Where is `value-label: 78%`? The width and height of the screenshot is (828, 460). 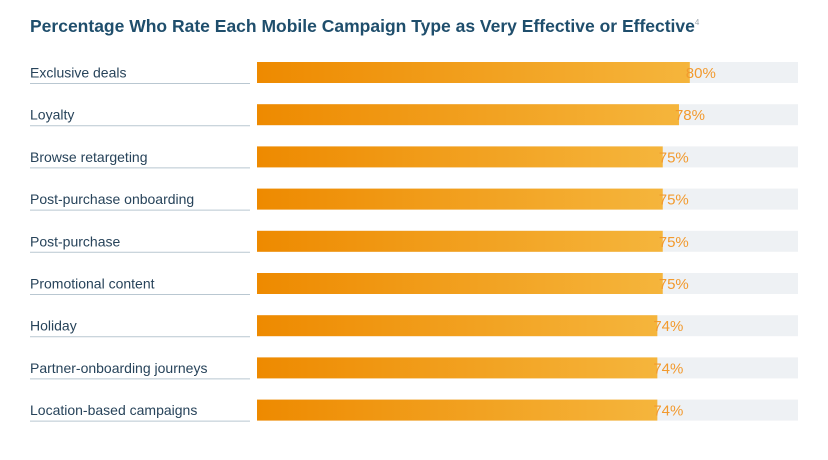
value-label: 78% is located at coordinates (690, 115).